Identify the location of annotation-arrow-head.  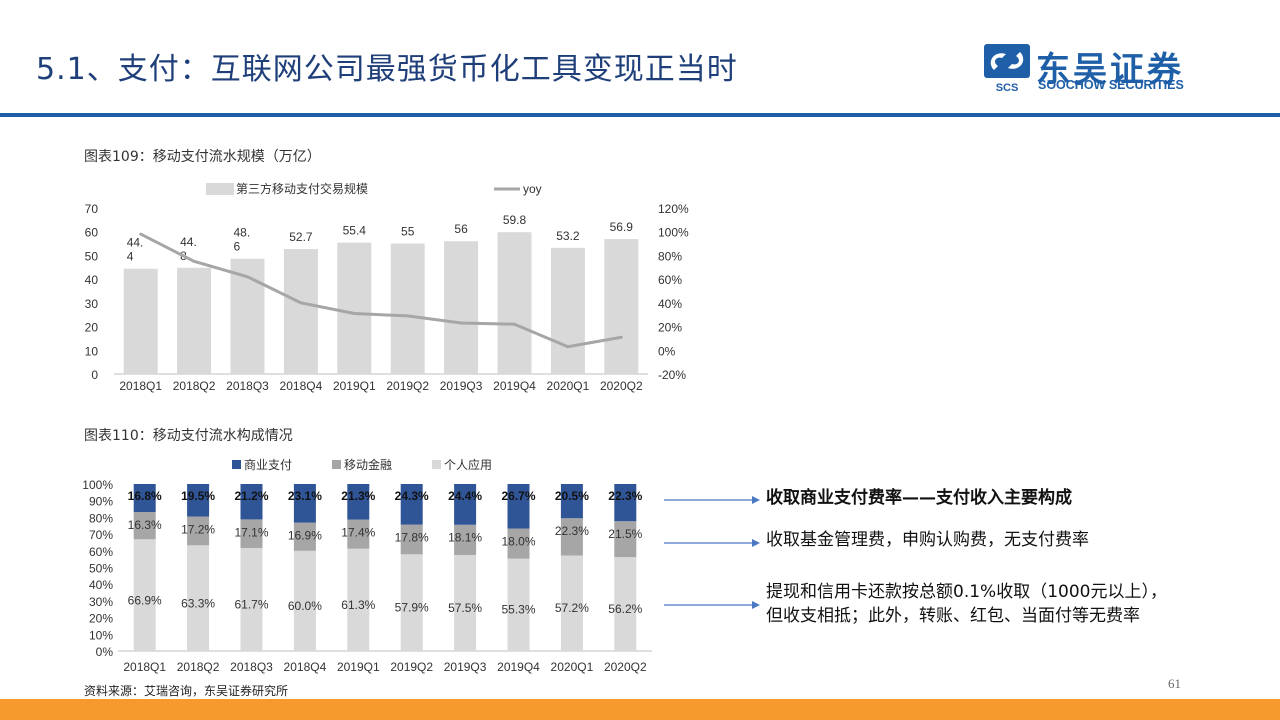
(756, 543).